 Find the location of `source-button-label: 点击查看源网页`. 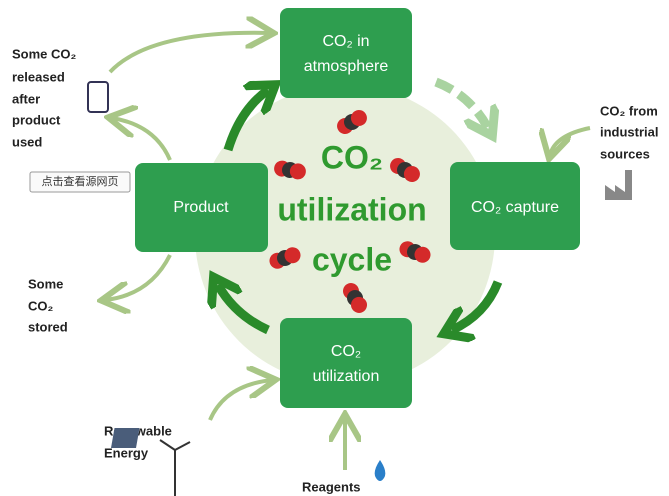

source-button-label: 点击查看源网页 is located at coordinates (80, 181).